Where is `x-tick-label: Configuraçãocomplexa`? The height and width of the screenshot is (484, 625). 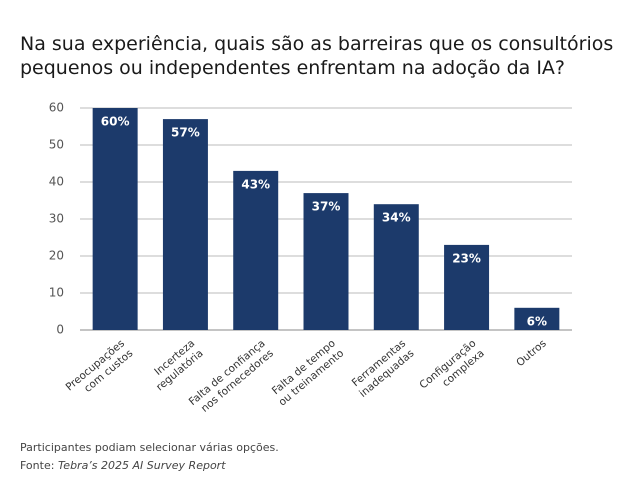
x-tick-label: Configuraçãocomplexa is located at coordinates (451, 369).